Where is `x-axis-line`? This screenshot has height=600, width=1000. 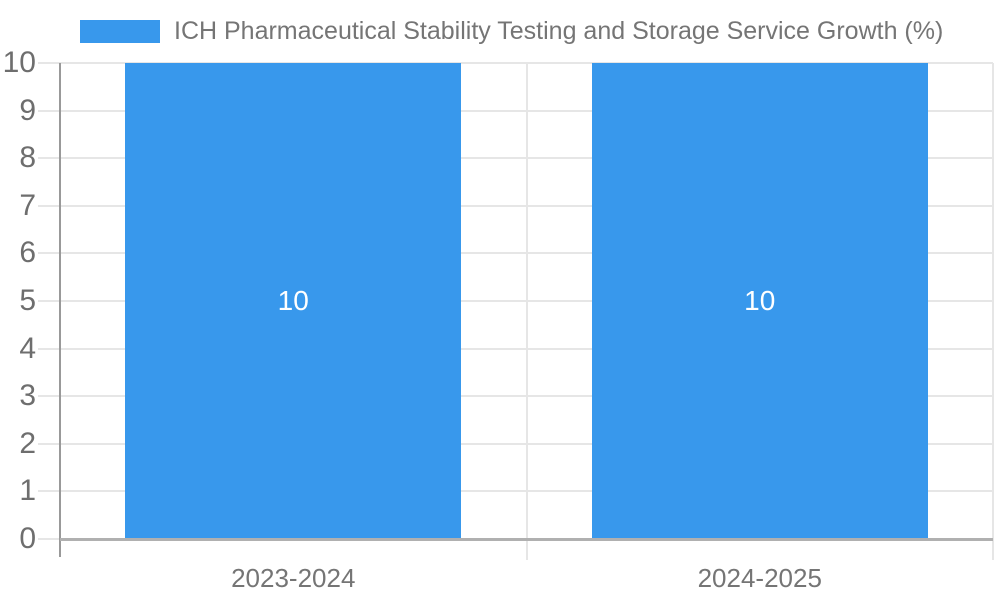
x-axis-line is located at coordinates (526, 539).